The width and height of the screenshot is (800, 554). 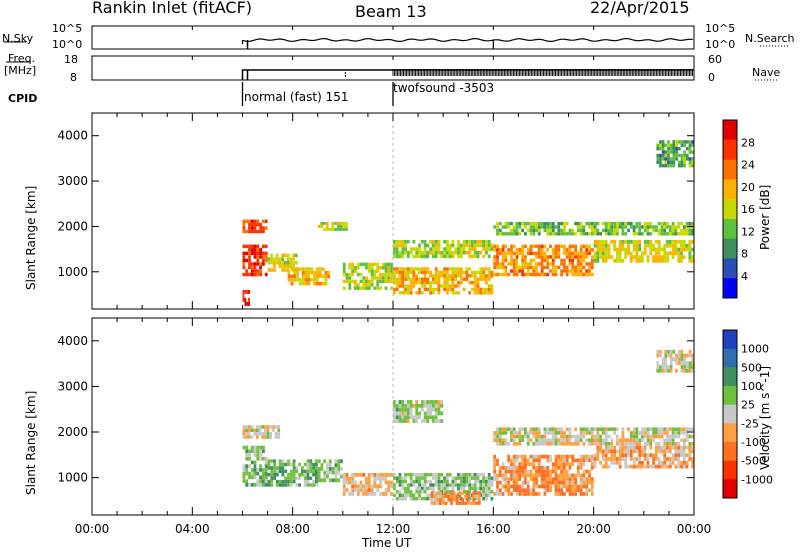 What do you see at coordinates (748, 142) in the screenshot?
I see `colorbar-tick-label: 28` at bounding box center [748, 142].